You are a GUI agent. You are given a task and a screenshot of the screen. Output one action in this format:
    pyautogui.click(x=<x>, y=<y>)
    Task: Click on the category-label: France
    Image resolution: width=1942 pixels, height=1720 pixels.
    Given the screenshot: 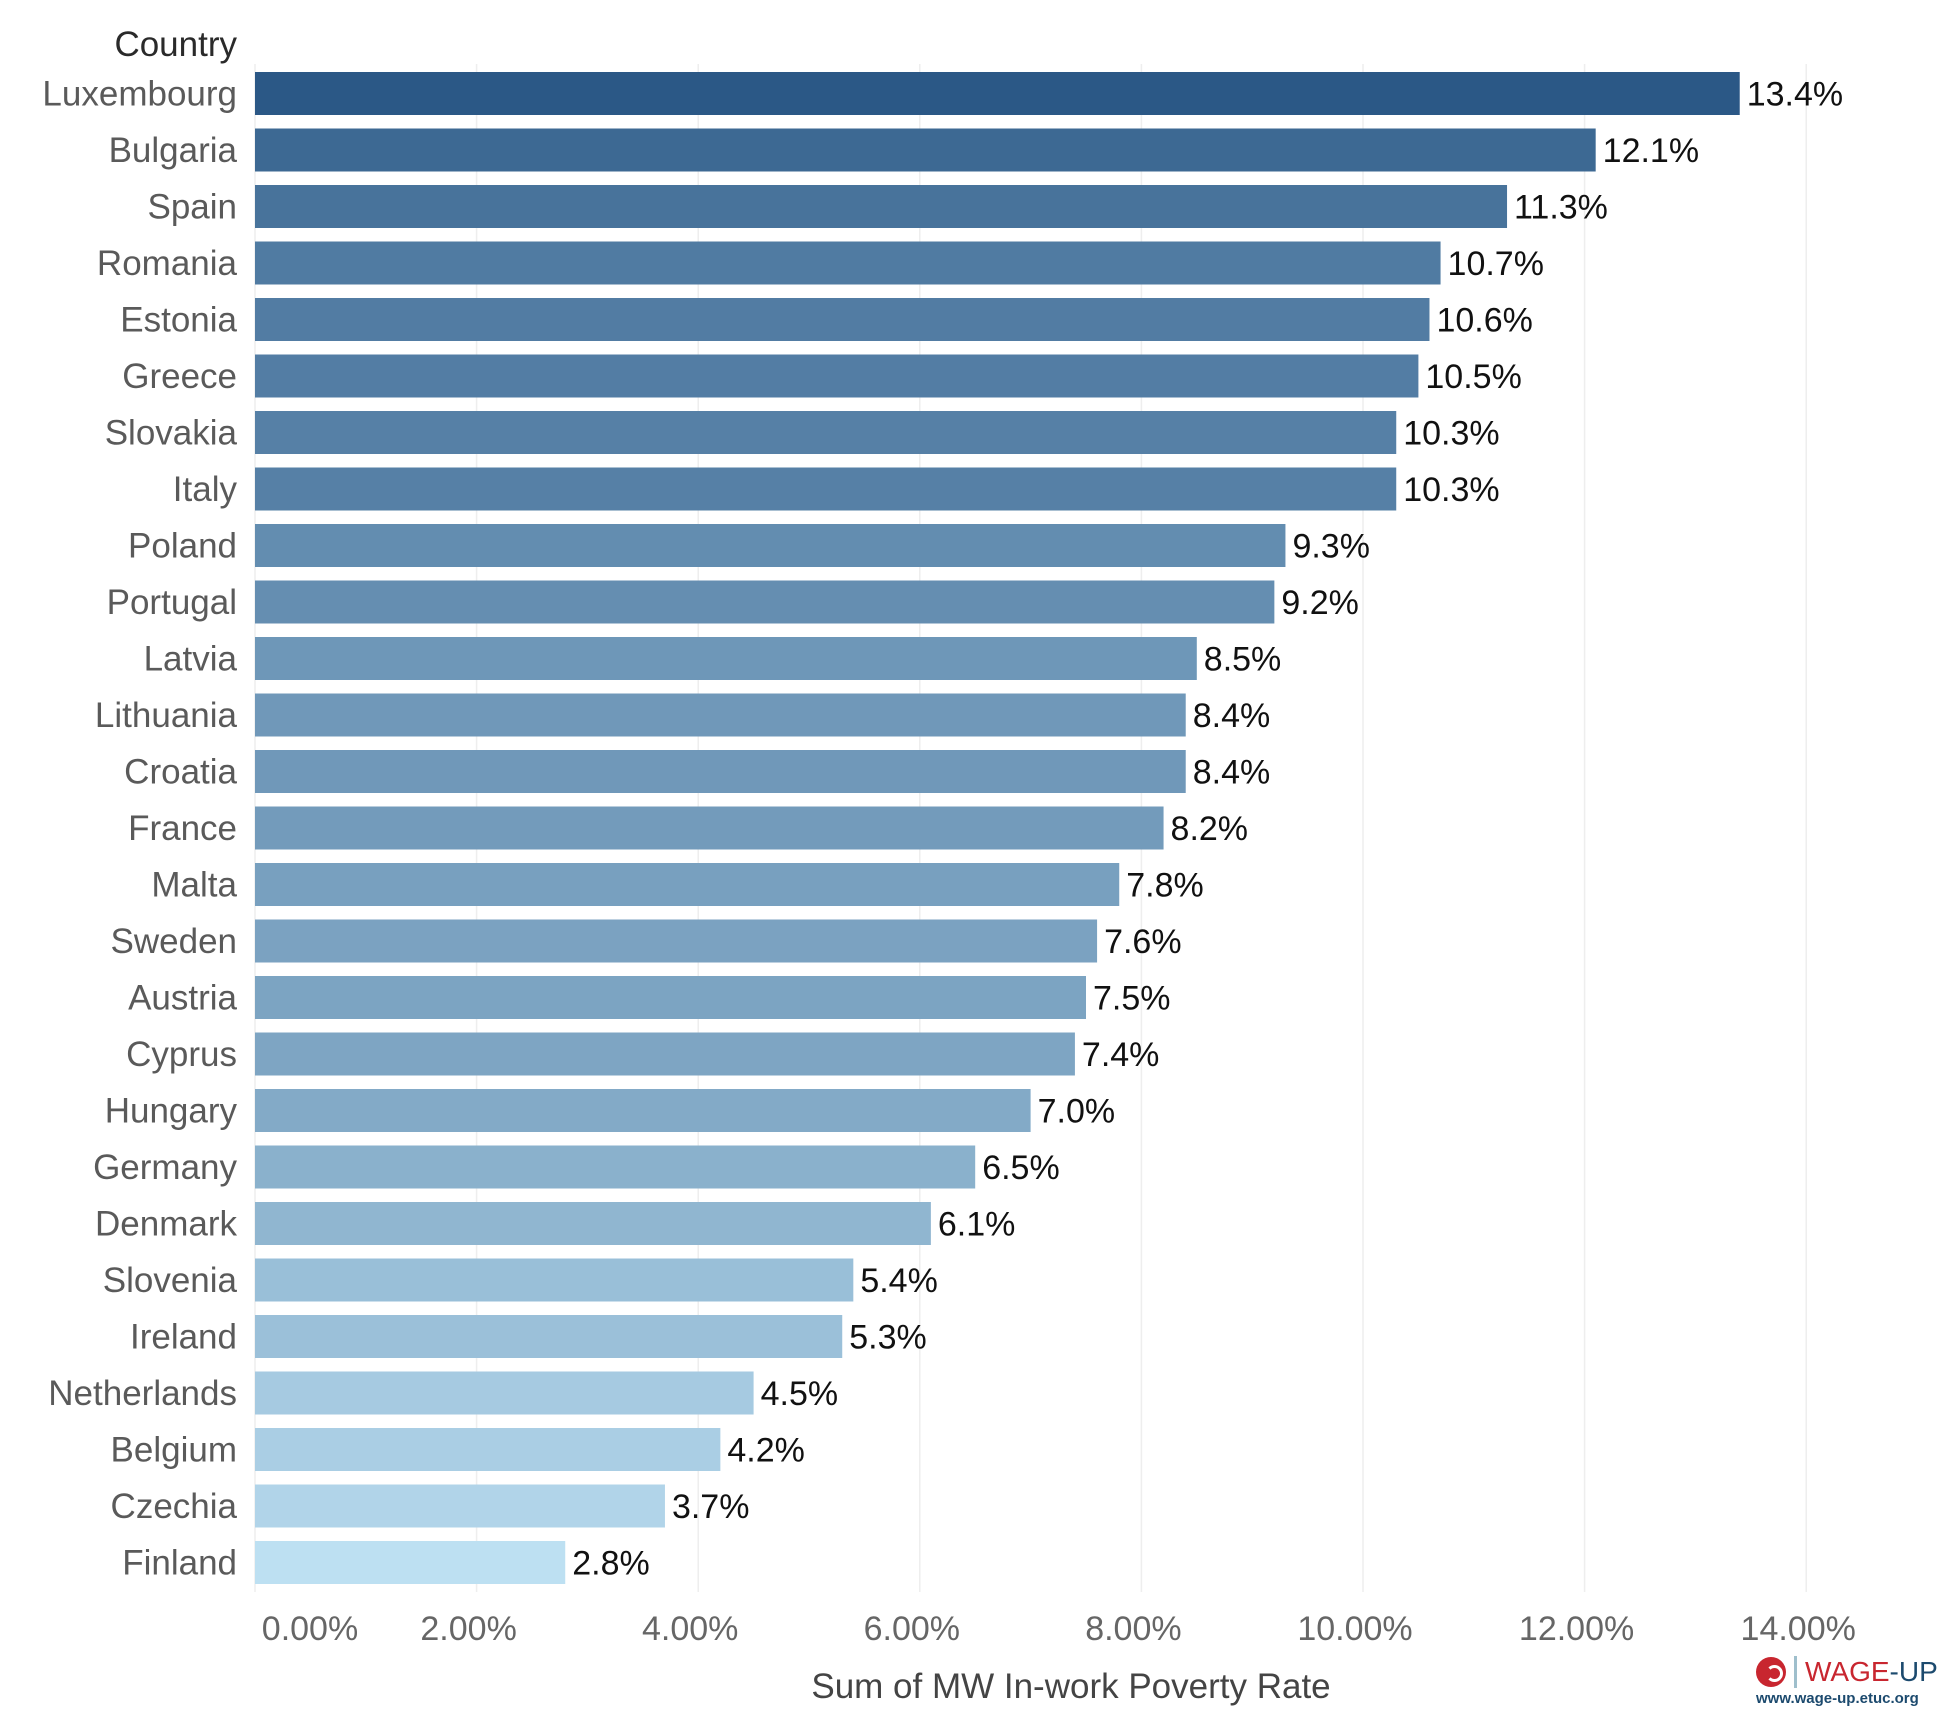 What is the action you would take?
    pyautogui.click(x=182, y=828)
    